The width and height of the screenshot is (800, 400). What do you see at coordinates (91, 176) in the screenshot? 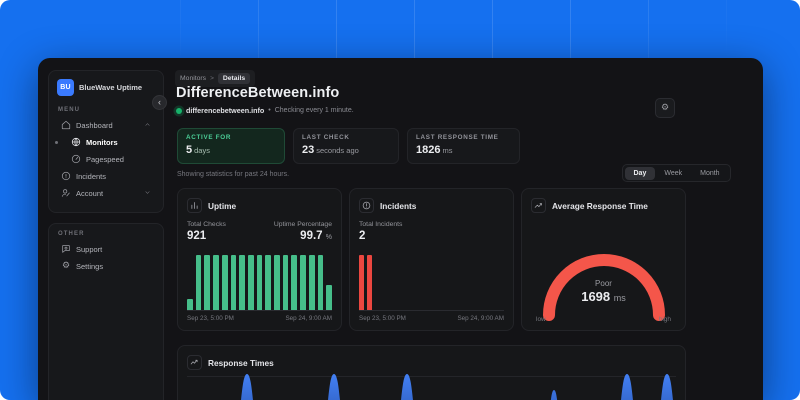
I see `sidebar-item-label: Incidents` at bounding box center [91, 176].